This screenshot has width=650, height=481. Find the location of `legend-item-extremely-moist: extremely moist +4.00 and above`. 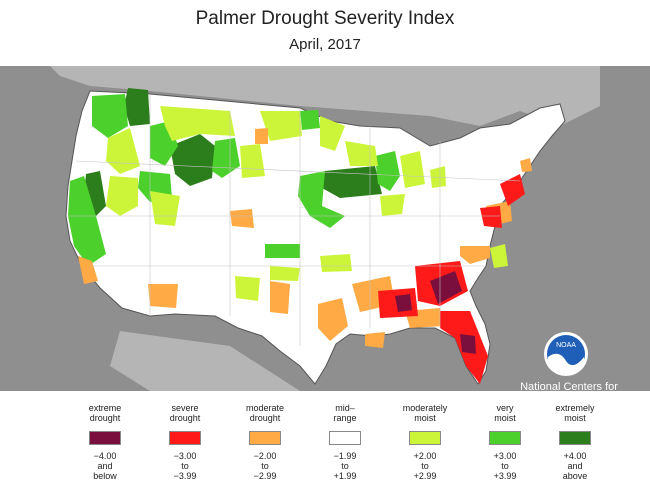

legend-item-extremely-moist: extremely moist +4.00 and above is located at coordinates (575, 442).